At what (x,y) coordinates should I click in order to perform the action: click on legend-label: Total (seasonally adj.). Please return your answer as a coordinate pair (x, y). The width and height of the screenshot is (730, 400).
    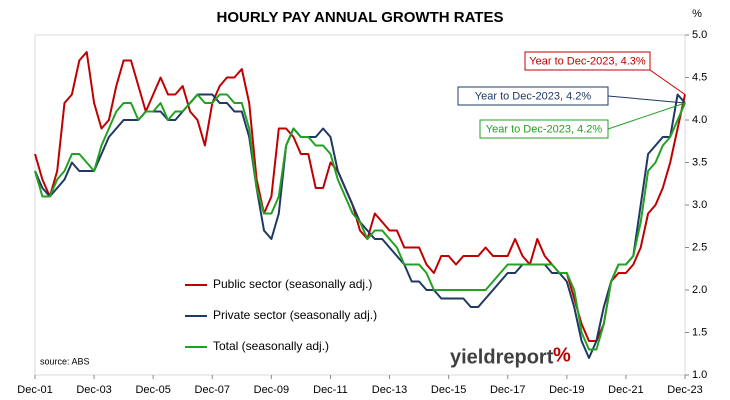
    Looking at the image, I should click on (271, 346).